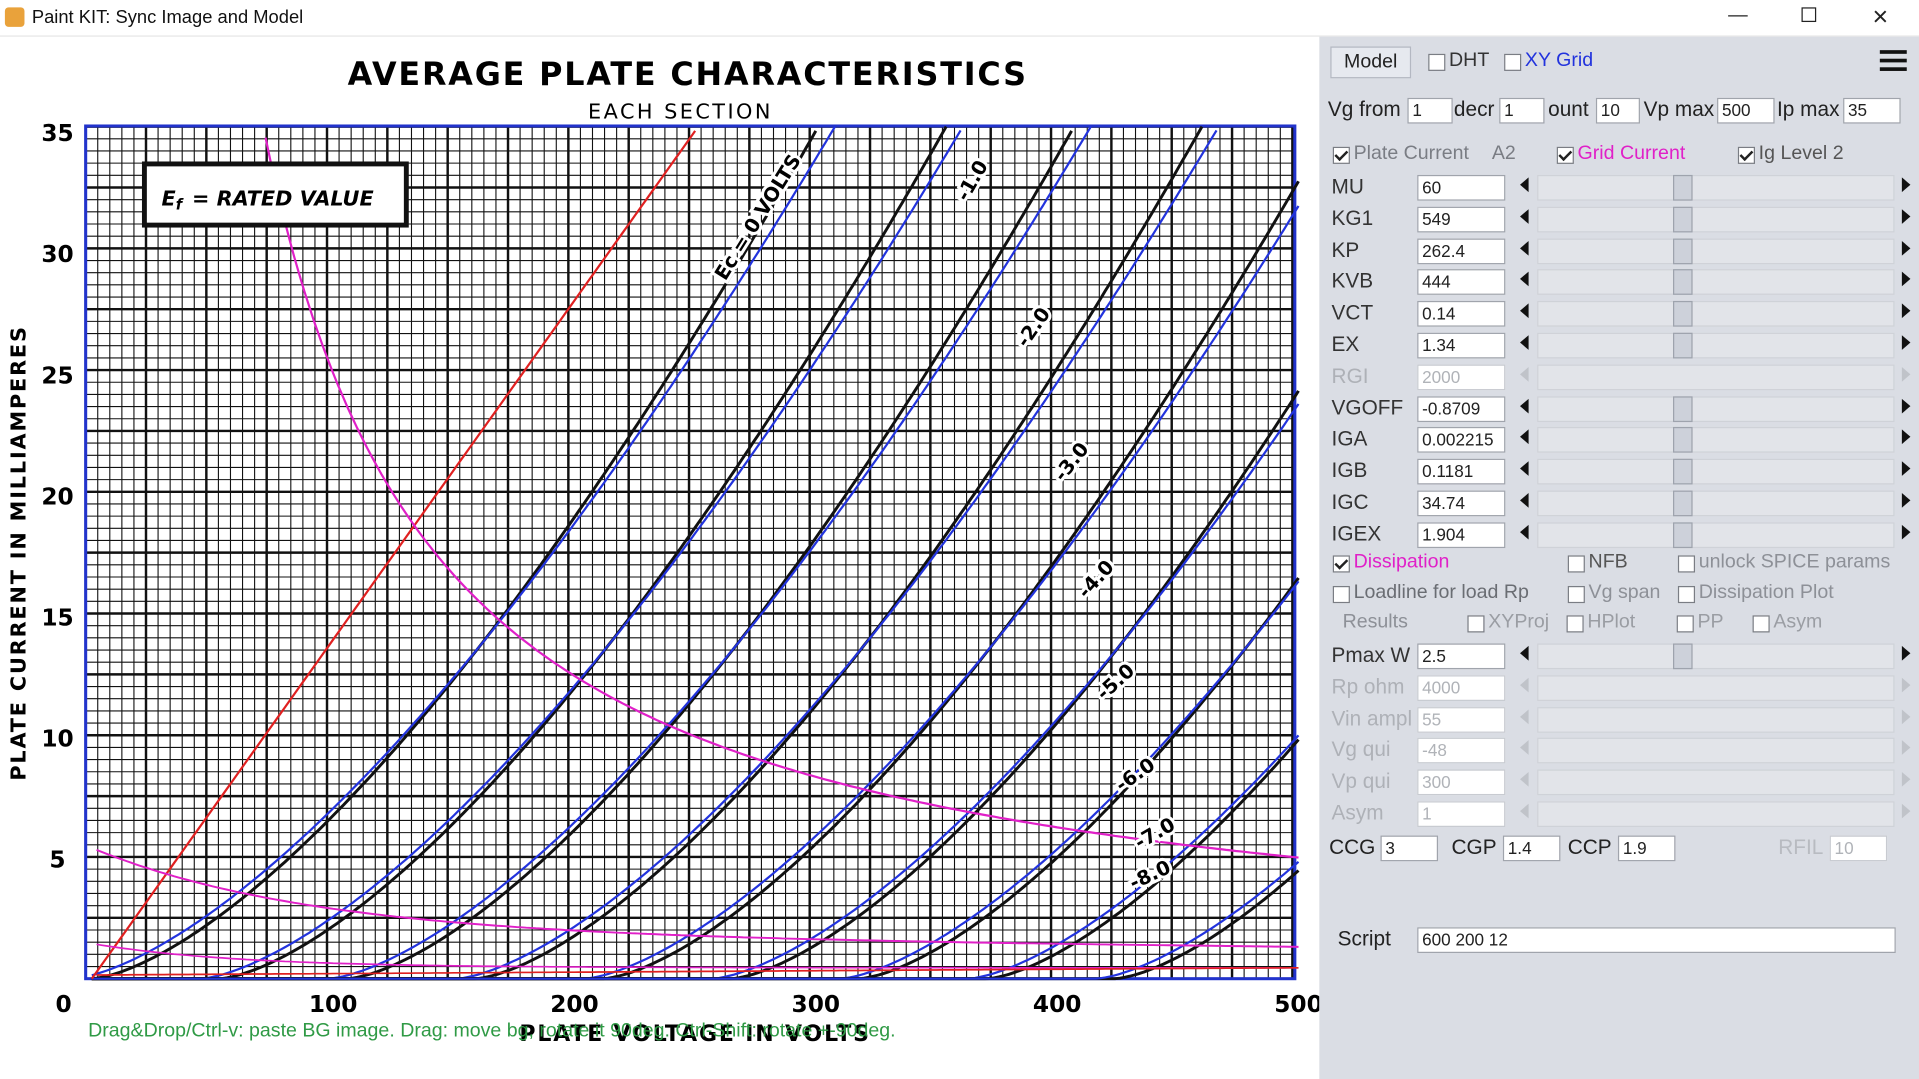 The image size is (1919, 1079). I want to click on checkbox-label: XYProj, so click(1519, 622).